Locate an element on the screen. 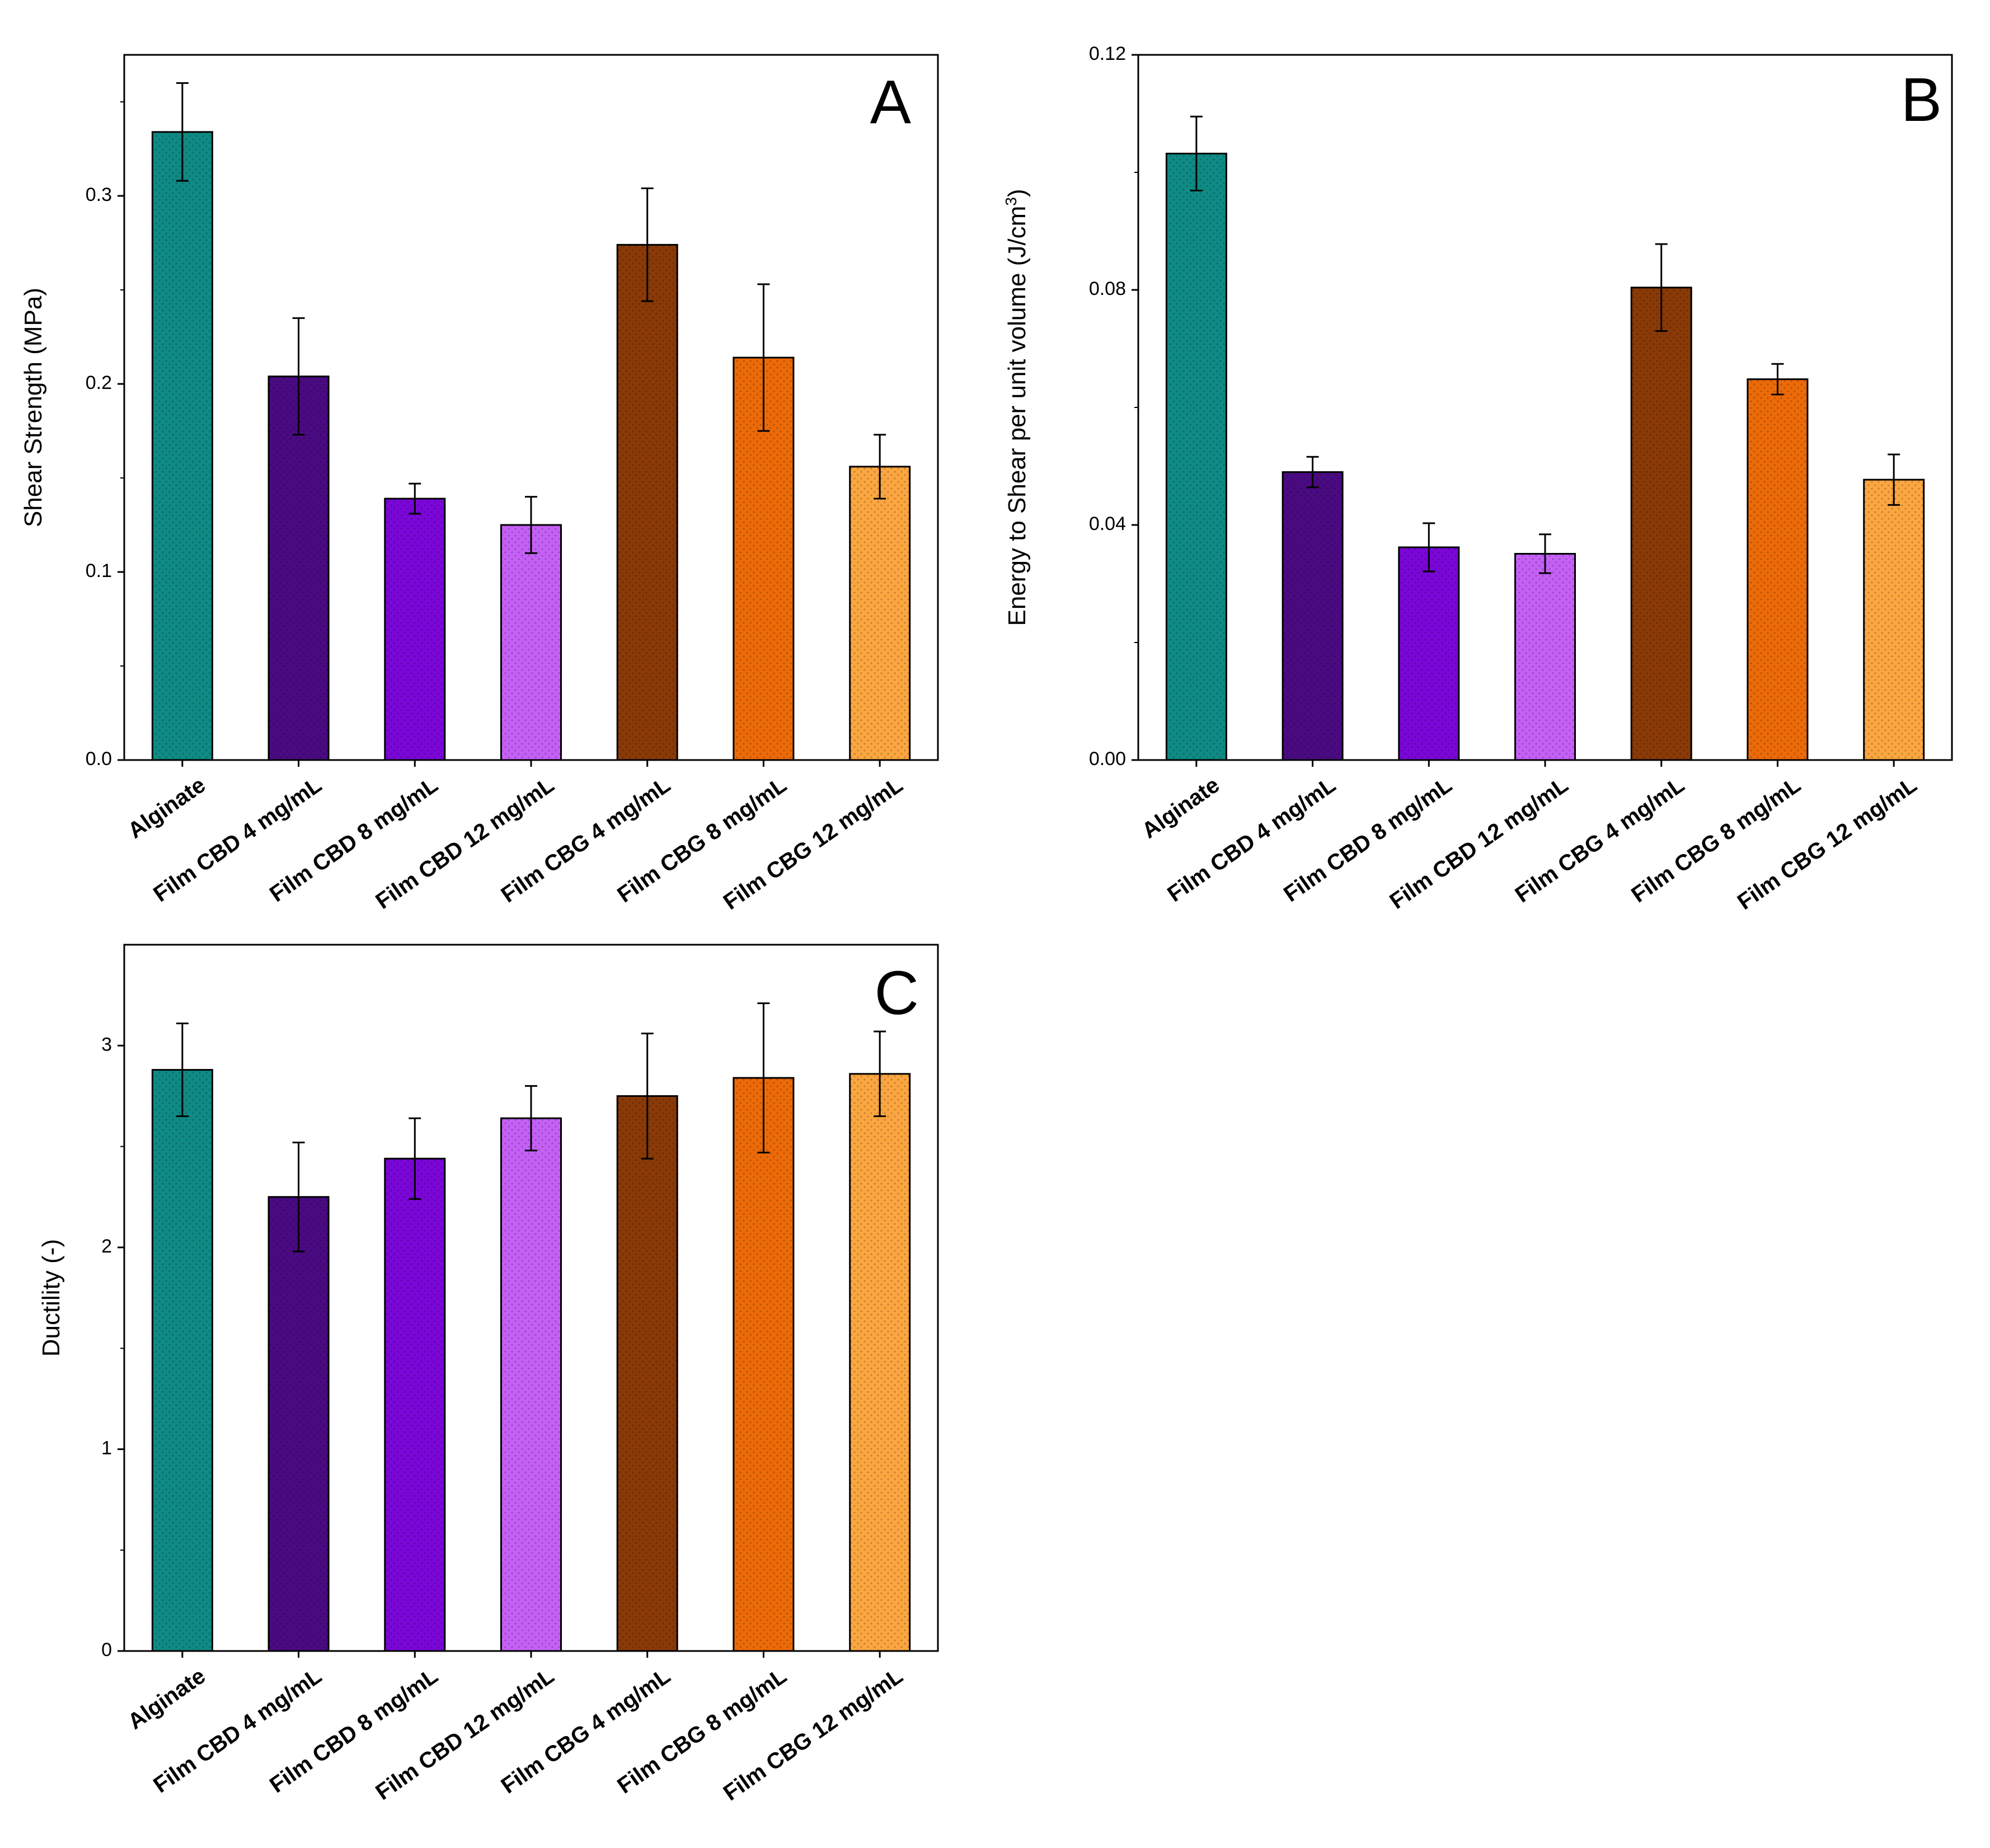 Image resolution: width=1990 pixels, height=1848 pixels. y-tick-label-2: 2 is located at coordinates (106, 1246).